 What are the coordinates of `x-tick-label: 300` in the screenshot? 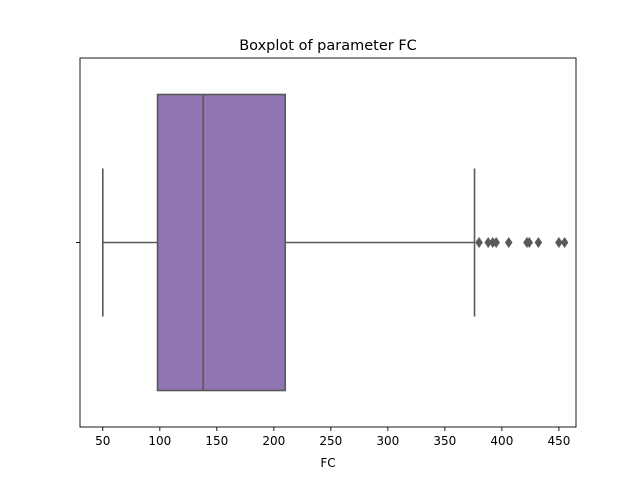 It's located at (387, 441).